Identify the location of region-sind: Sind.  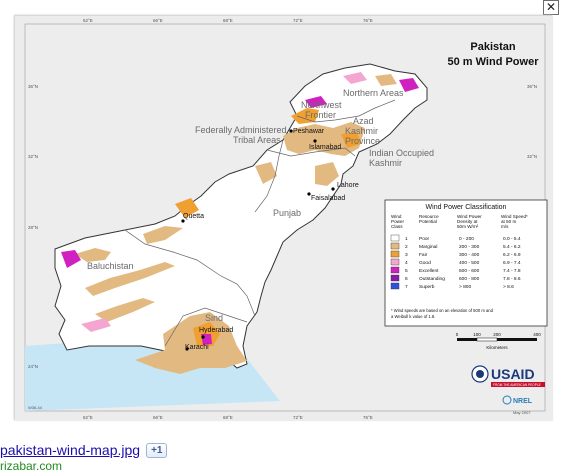
(214, 318).